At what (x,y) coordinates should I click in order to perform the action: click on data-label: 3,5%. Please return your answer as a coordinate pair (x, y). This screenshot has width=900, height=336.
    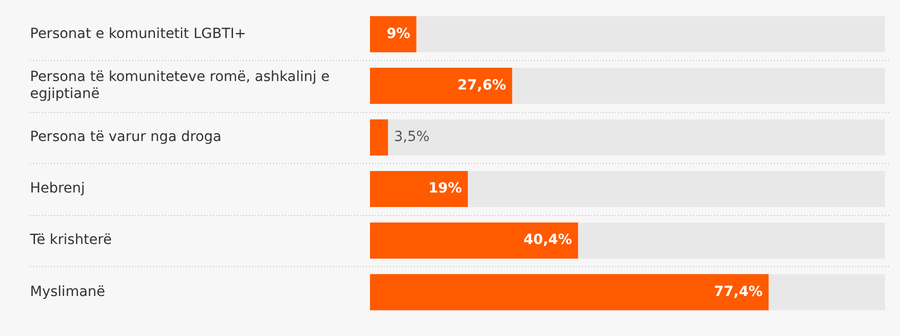
    Looking at the image, I should click on (412, 137).